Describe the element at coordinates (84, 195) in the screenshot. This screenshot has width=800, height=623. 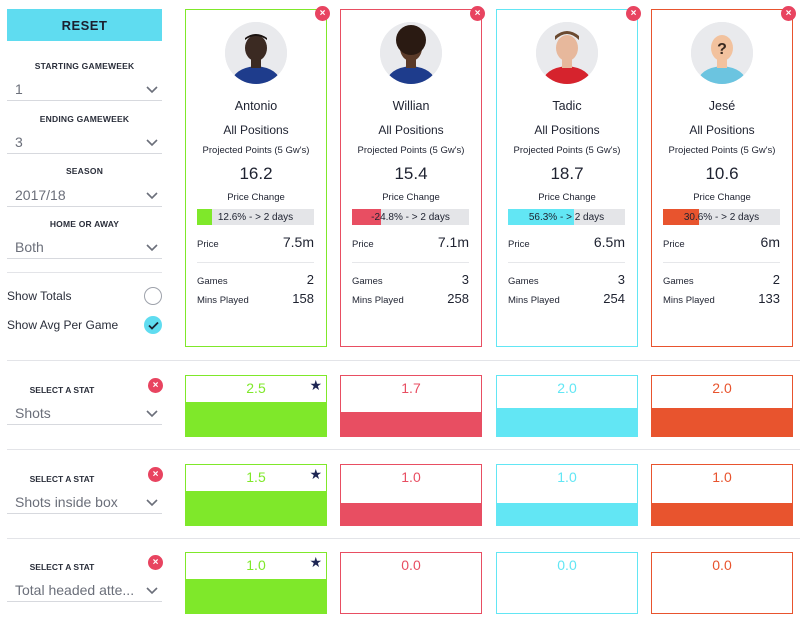
I see `season-select: 2017/18` at that location.